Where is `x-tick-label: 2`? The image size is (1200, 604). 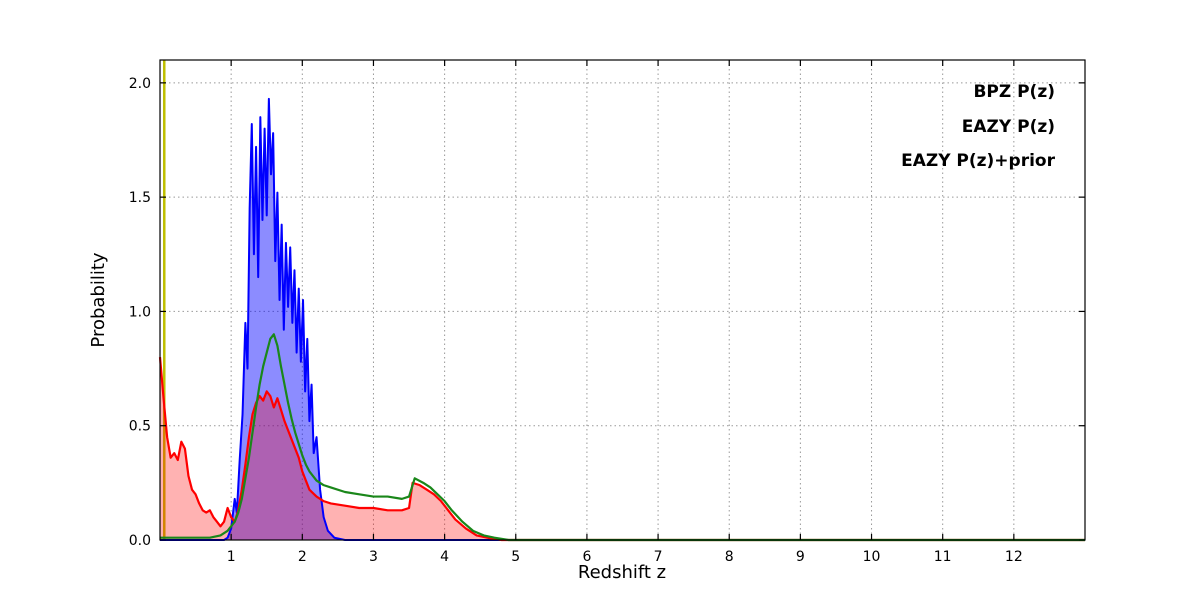
x-tick-label: 2 is located at coordinates (302, 557).